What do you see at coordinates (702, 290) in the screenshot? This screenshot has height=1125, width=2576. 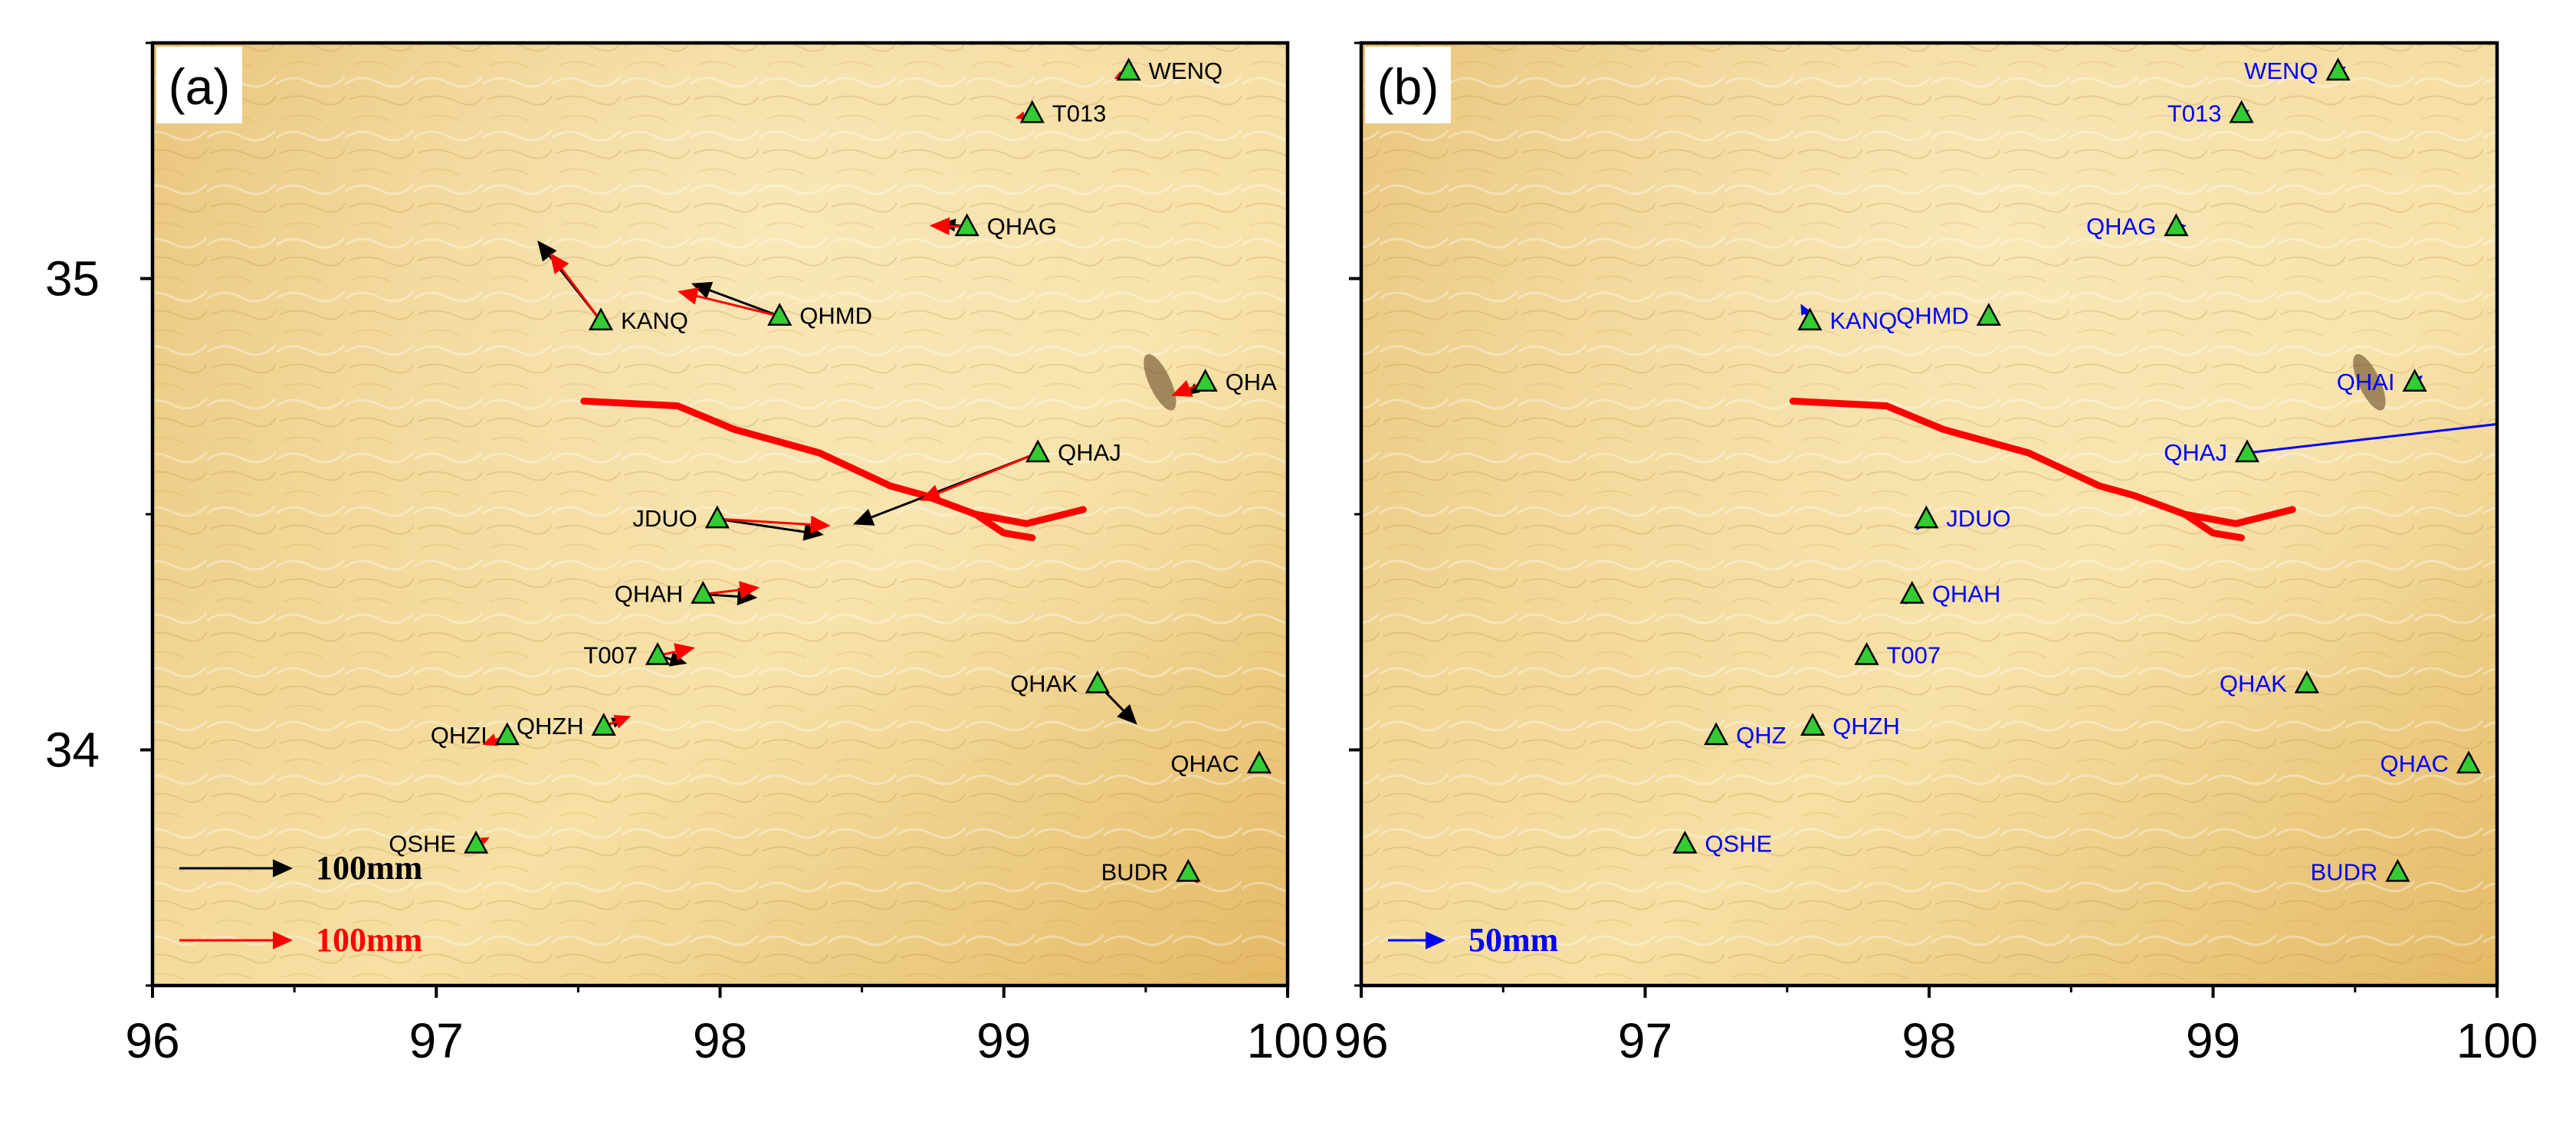 I see `observed-black-arrow-qhmd-head` at bounding box center [702, 290].